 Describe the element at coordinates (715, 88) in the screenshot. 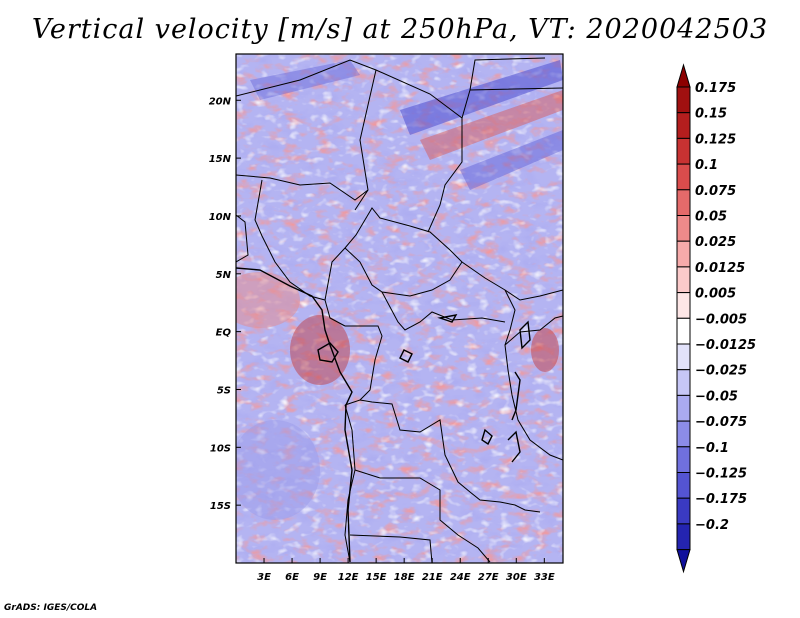

I see `colorbar-label: 0.175` at that location.